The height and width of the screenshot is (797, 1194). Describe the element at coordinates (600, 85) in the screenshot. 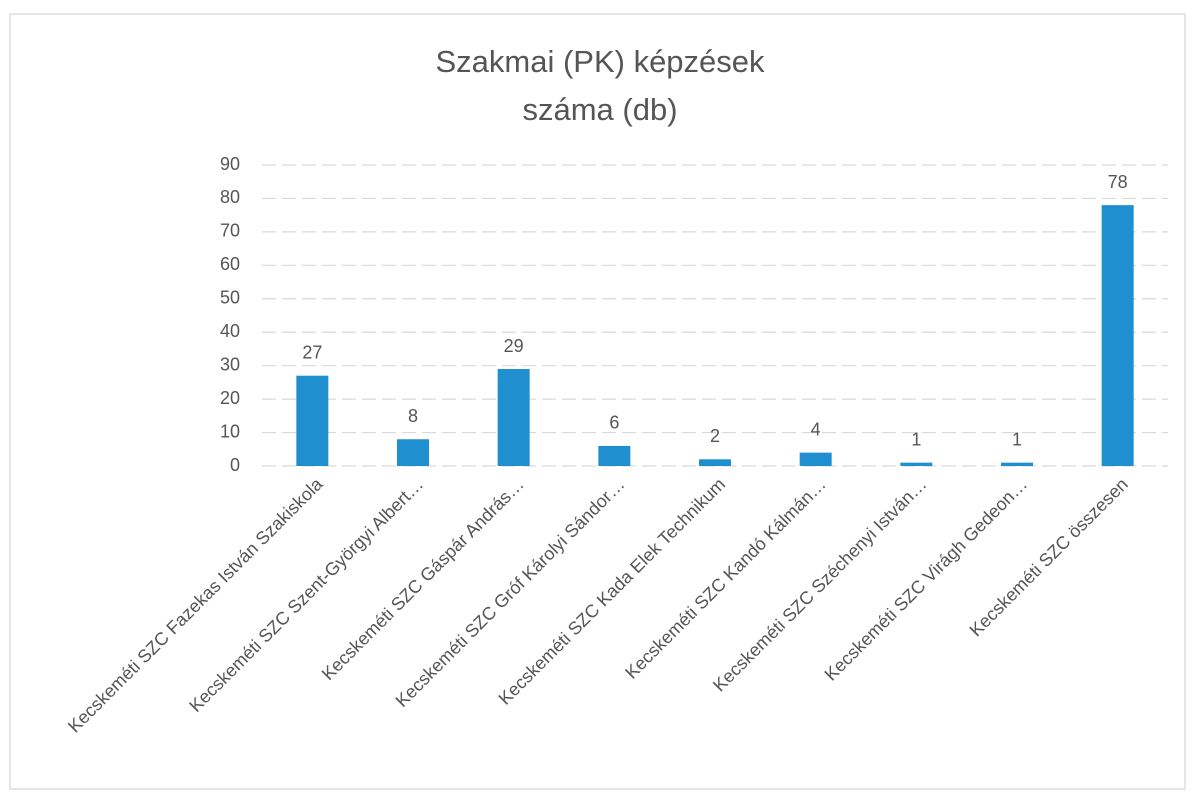

I see `chart-title: Szakmai (PK) képzések száma (db)` at that location.